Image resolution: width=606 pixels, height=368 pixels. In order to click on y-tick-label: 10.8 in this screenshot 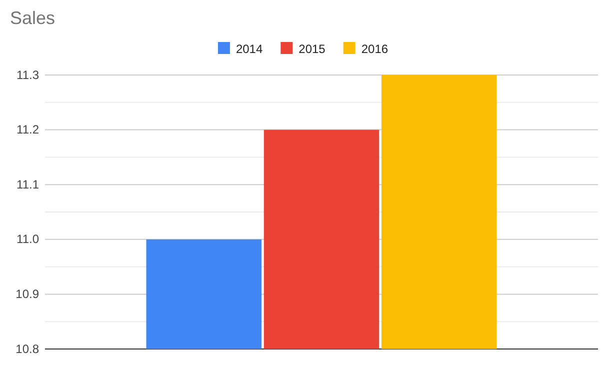, I will do `click(28, 349)`.